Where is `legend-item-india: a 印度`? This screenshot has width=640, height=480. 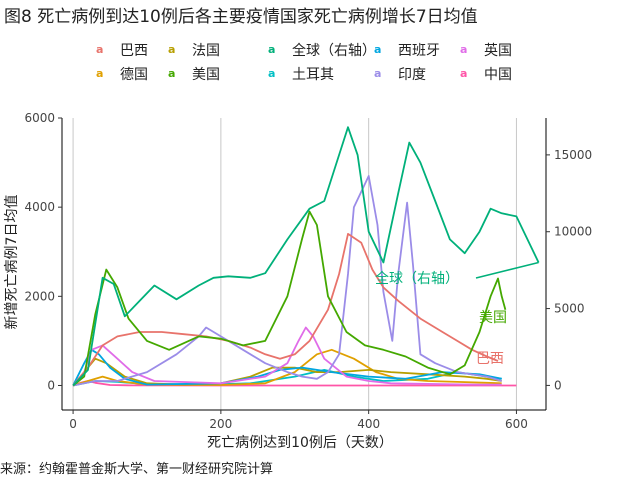
legend-item-india: a 印度 is located at coordinates (400, 74).